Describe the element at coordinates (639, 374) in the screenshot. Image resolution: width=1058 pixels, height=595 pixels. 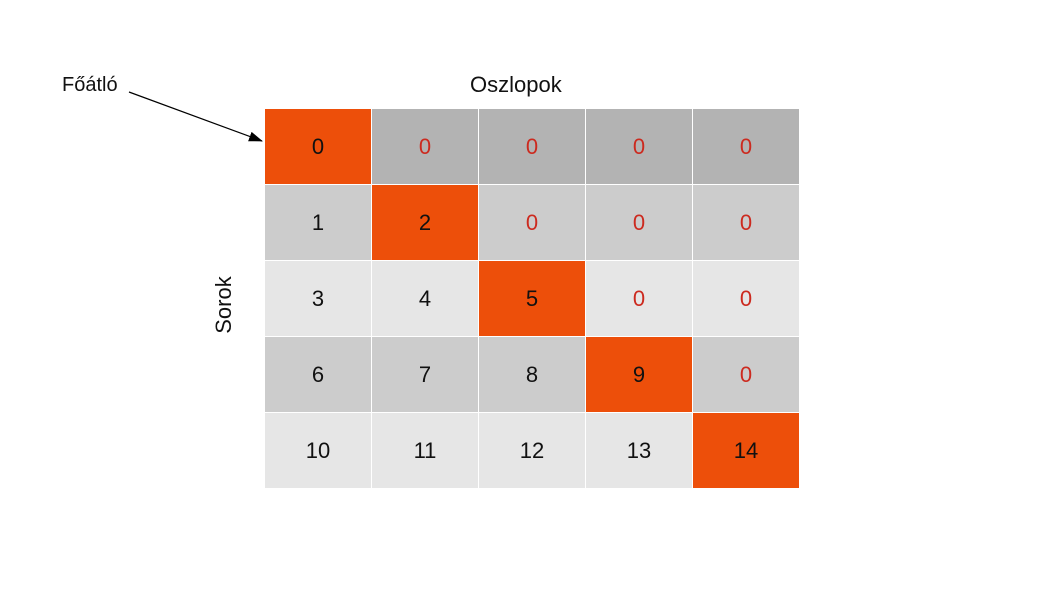
I see `matrix-cell-diagonal: 9` at that location.